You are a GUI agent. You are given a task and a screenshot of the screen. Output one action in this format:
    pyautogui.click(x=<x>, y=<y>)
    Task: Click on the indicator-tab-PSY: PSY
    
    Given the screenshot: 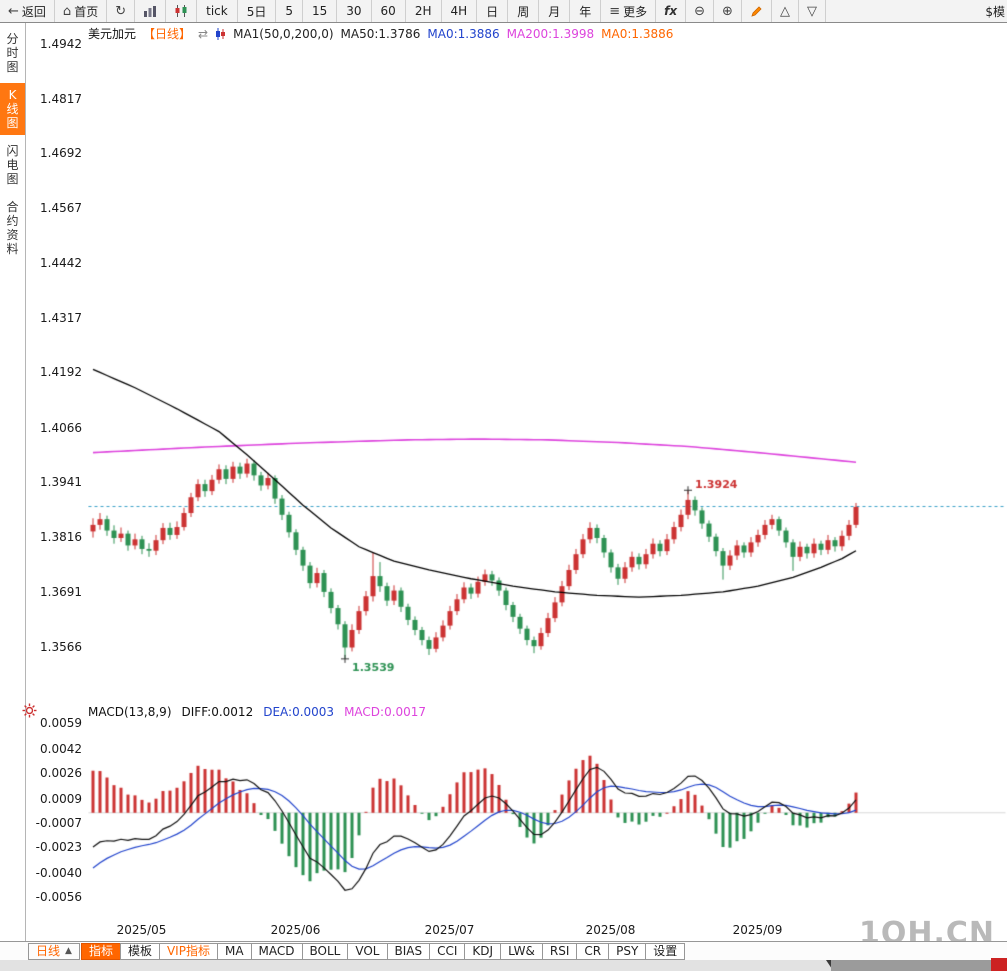 What is the action you would take?
    pyautogui.click(x=627, y=951)
    